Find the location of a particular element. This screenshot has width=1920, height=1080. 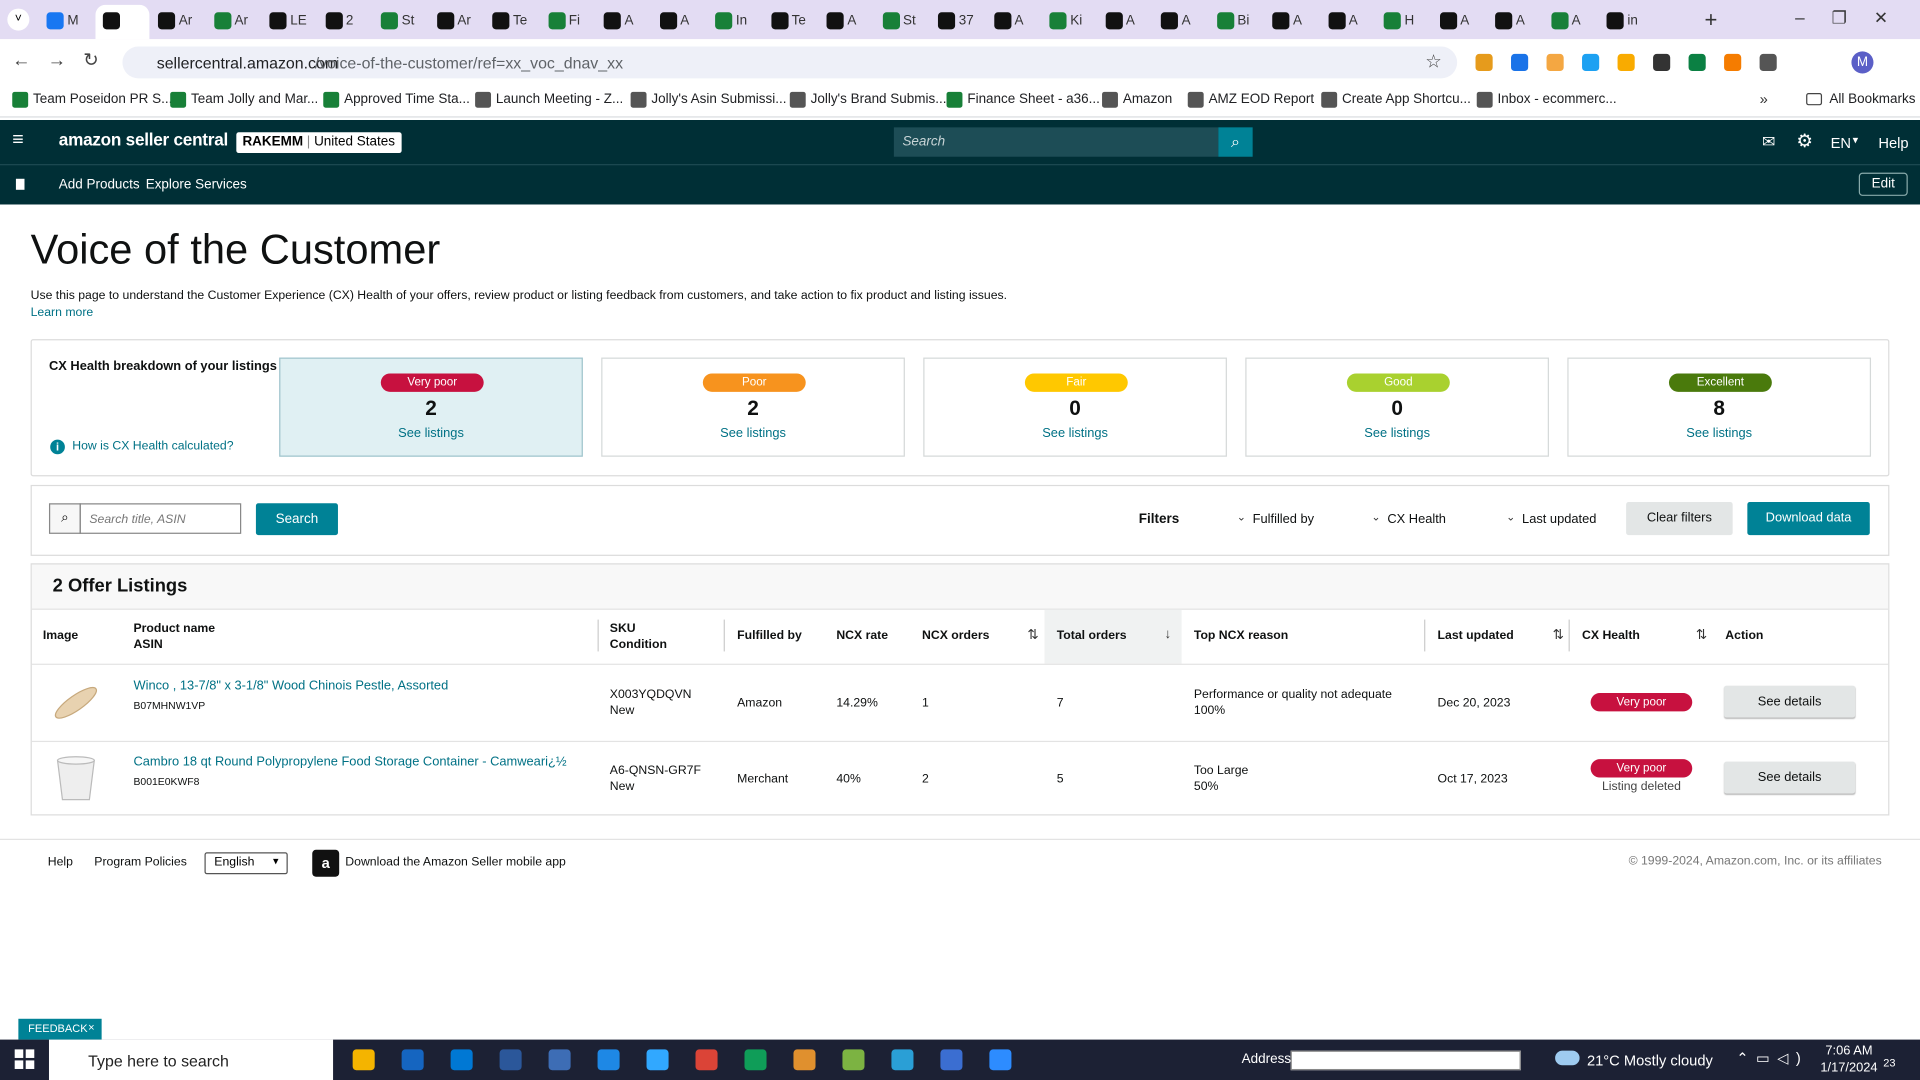

more-bookmarks: » is located at coordinates (1763, 99).